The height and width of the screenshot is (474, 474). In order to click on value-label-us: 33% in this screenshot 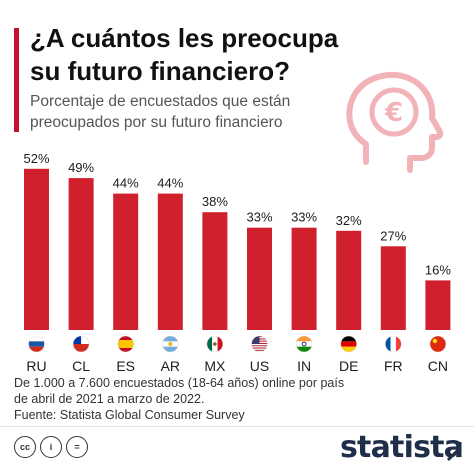, I will do `click(259, 217)`.